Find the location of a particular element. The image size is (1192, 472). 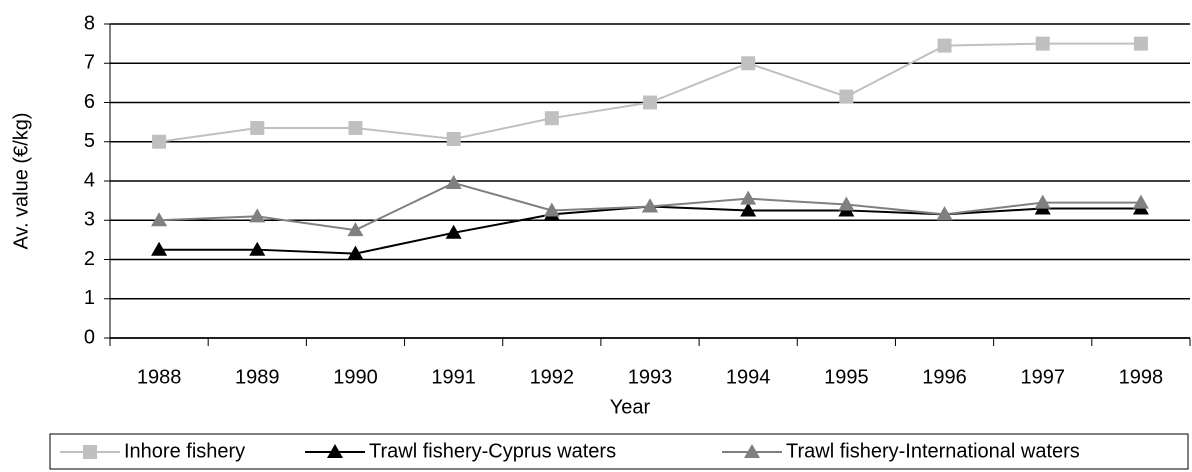

y-axis-label: Av. value (€/kg) is located at coordinates (21, 180).